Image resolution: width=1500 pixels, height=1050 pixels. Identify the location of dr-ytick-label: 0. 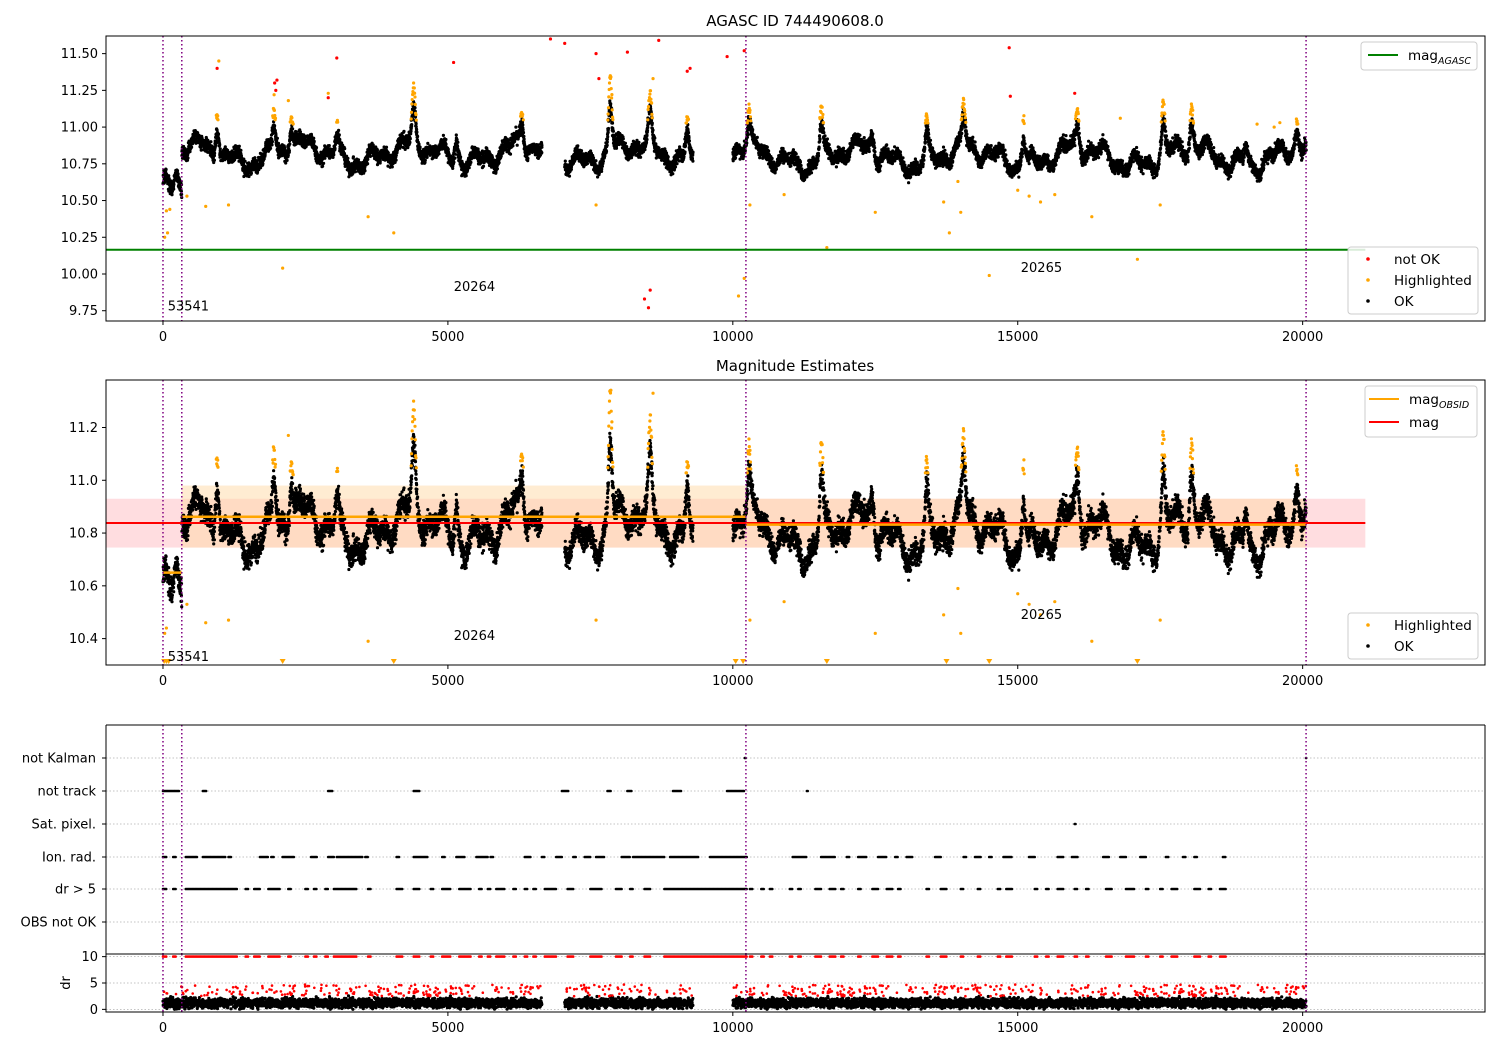
(94, 1010).